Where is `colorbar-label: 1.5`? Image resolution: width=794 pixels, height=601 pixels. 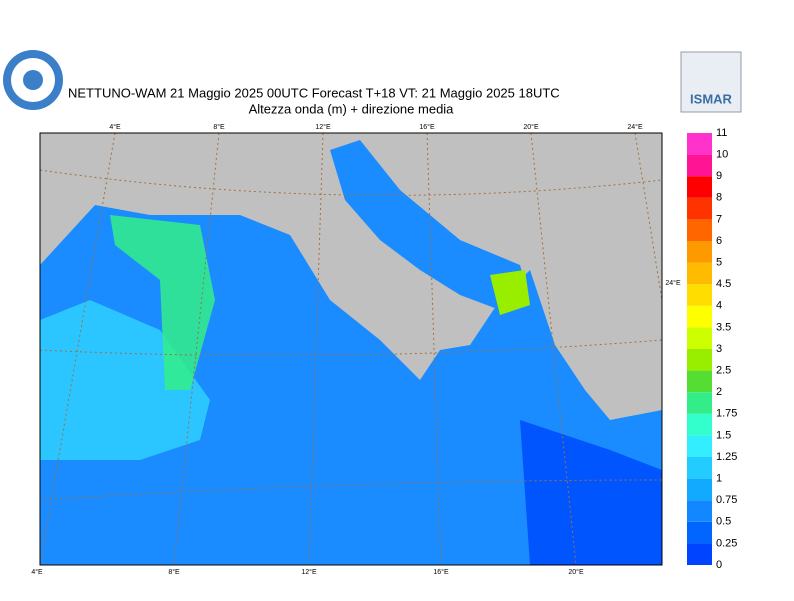
colorbar-label: 1.5 is located at coordinates (723, 435).